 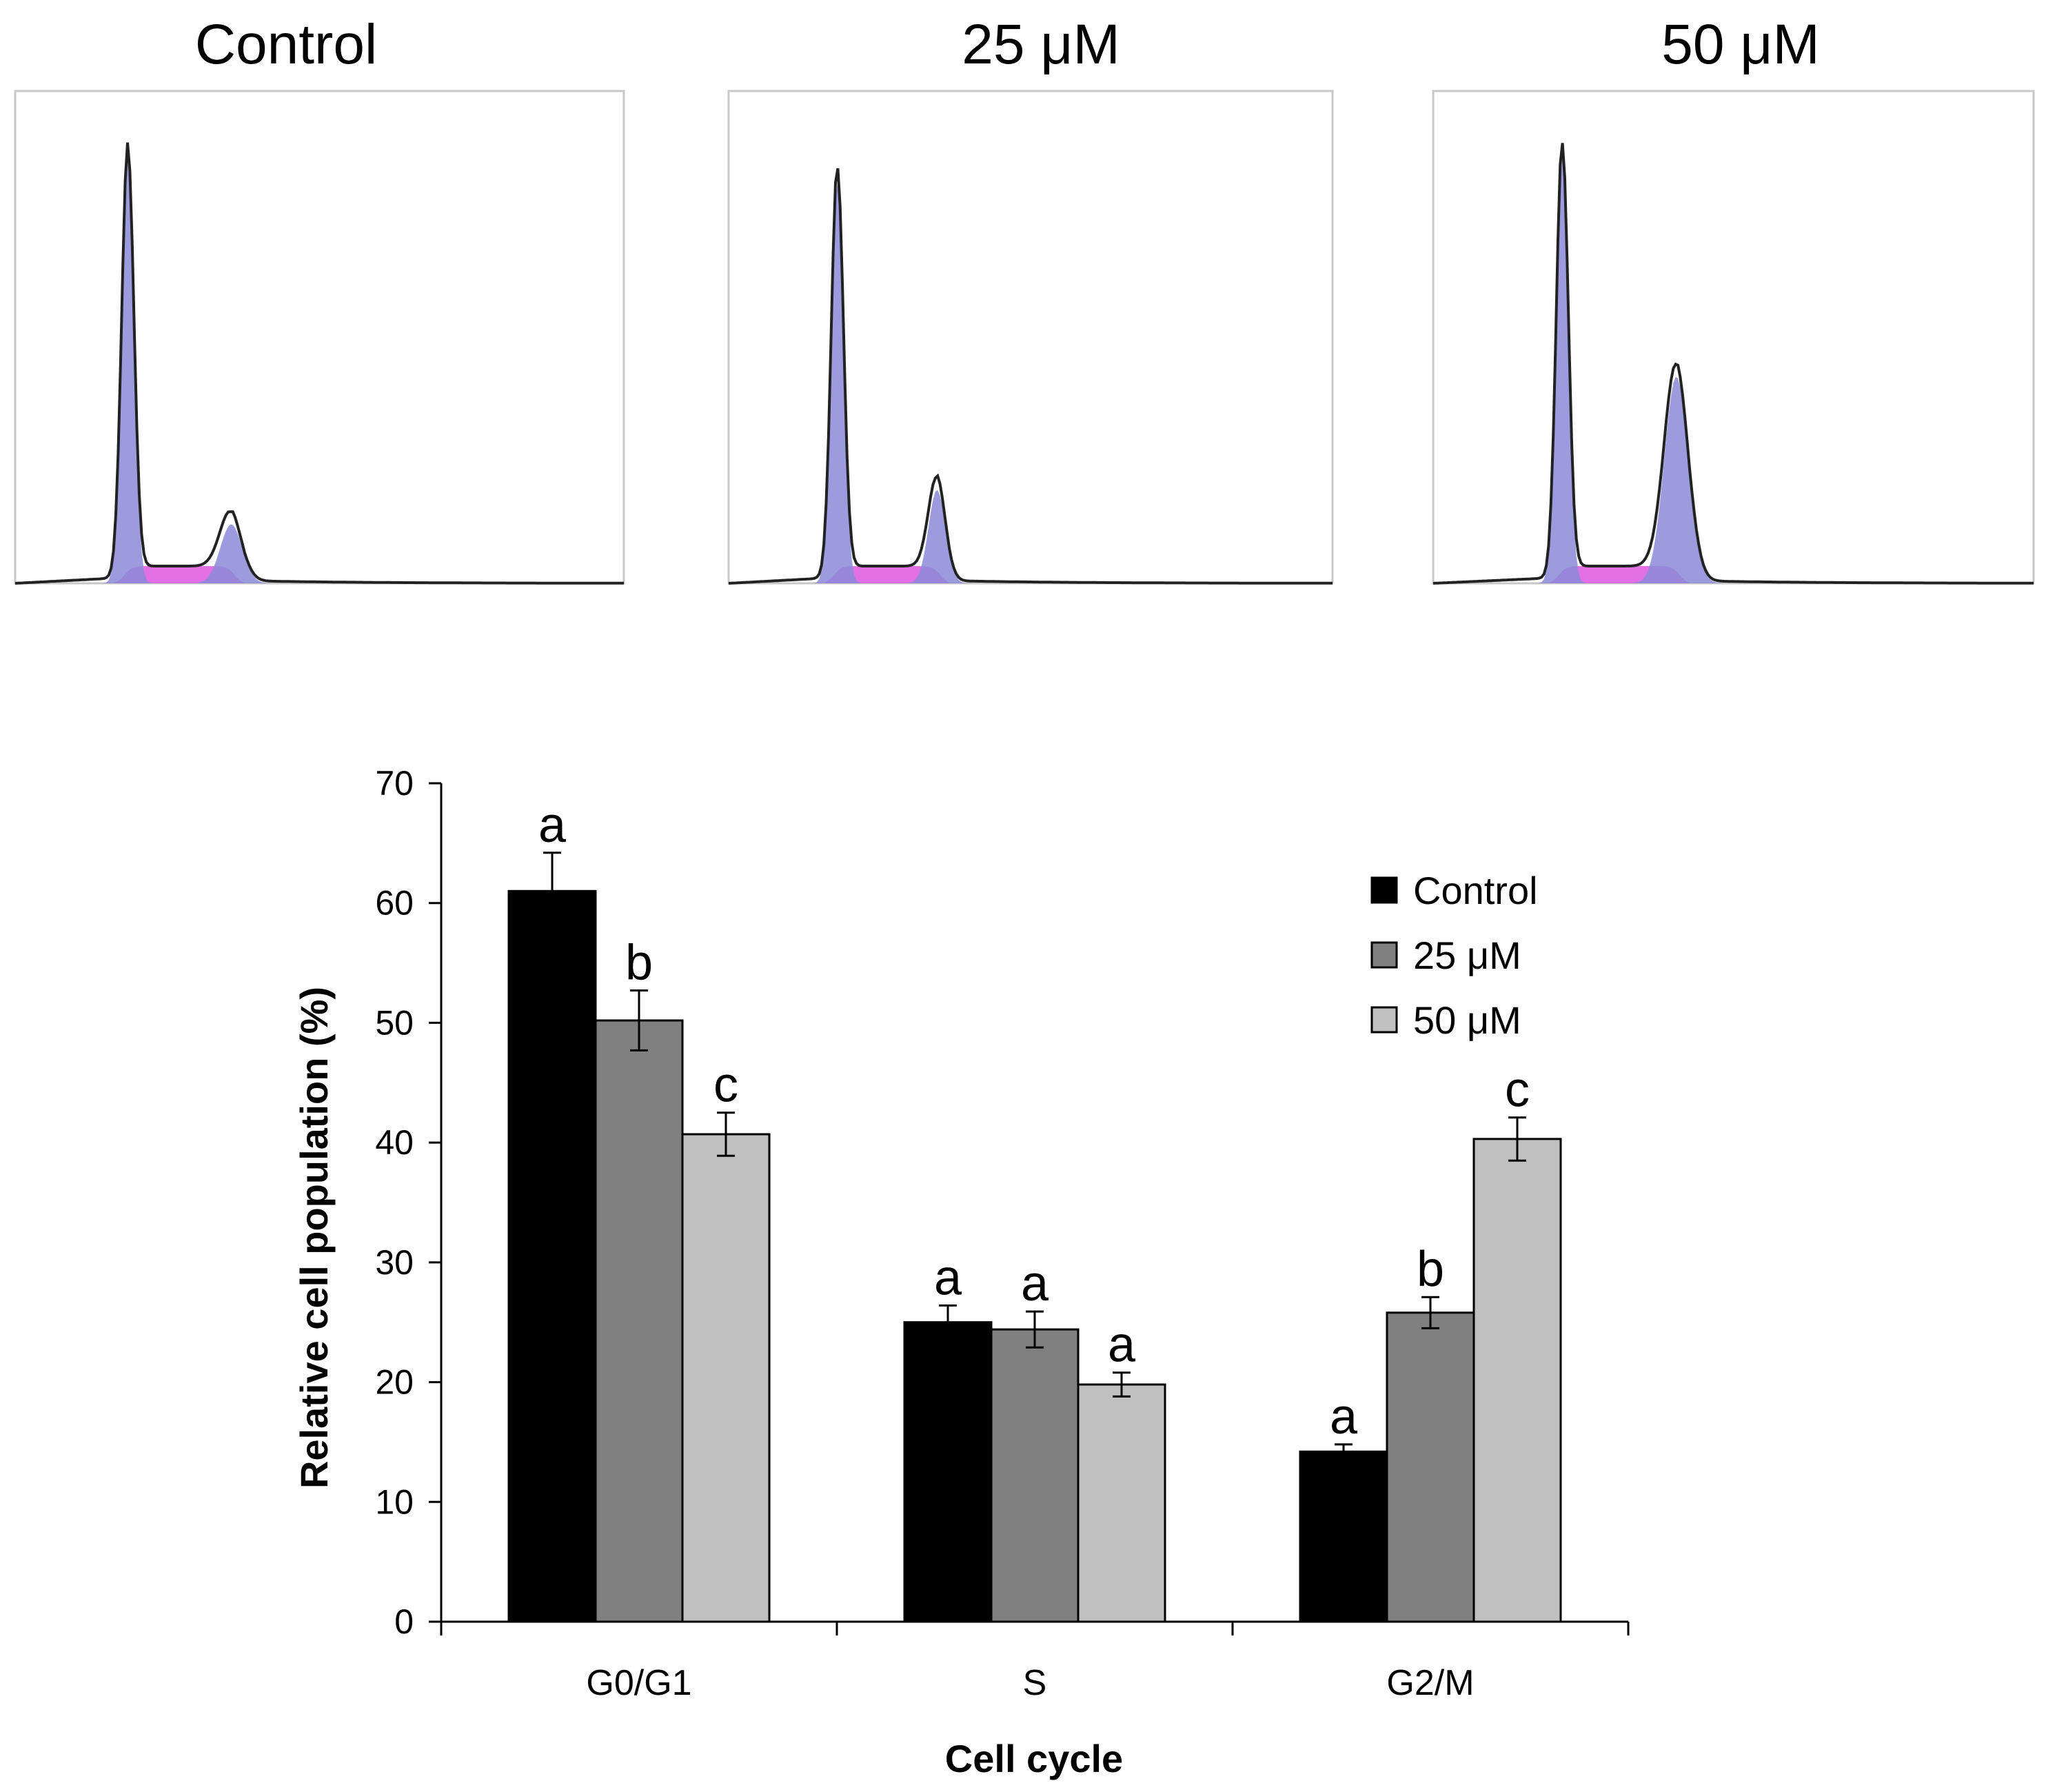 What do you see at coordinates (394, 1262) in the screenshot?
I see `y-tick-label: 30` at bounding box center [394, 1262].